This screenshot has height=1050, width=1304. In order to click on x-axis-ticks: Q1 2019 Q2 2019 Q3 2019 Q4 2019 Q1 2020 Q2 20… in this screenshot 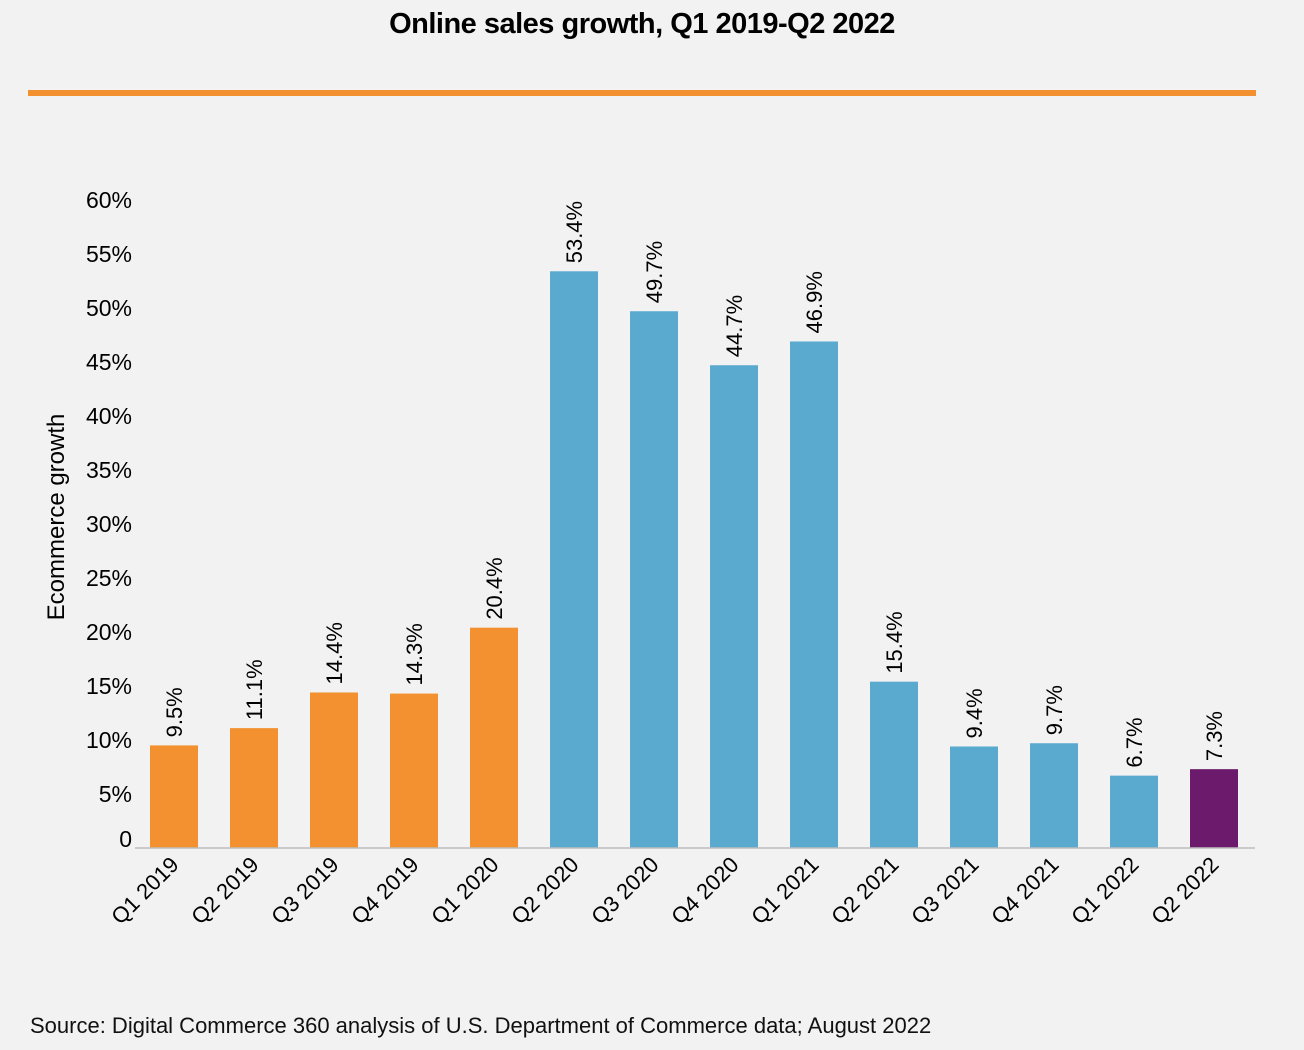, I will do `click(664, 890)`.